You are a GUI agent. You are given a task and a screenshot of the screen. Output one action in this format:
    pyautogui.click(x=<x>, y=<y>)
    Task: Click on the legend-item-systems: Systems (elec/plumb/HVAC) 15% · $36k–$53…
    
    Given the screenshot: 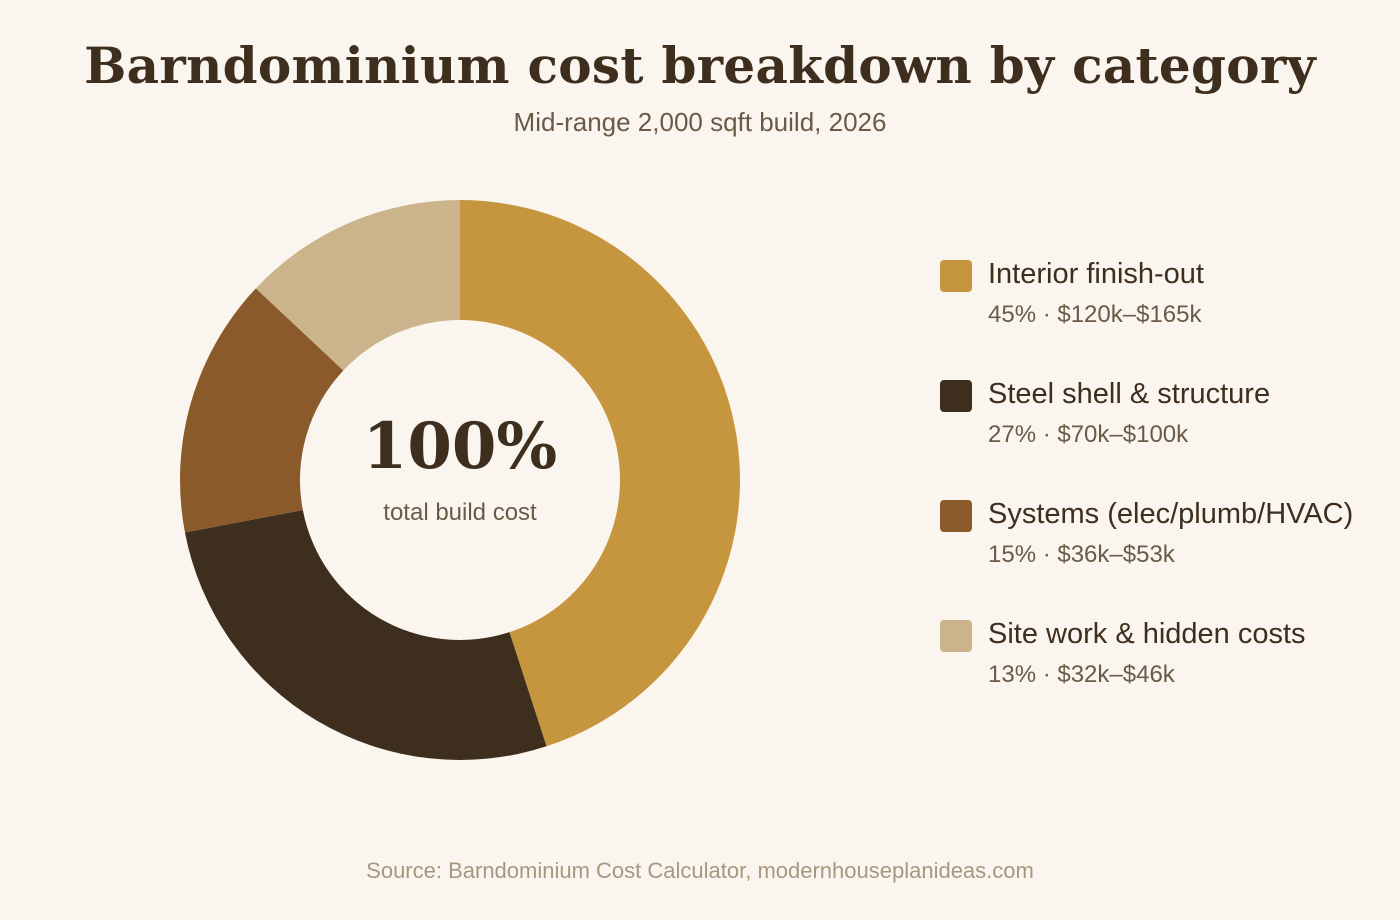 What is the action you would take?
    pyautogui.click(x=1165, y=558)
    